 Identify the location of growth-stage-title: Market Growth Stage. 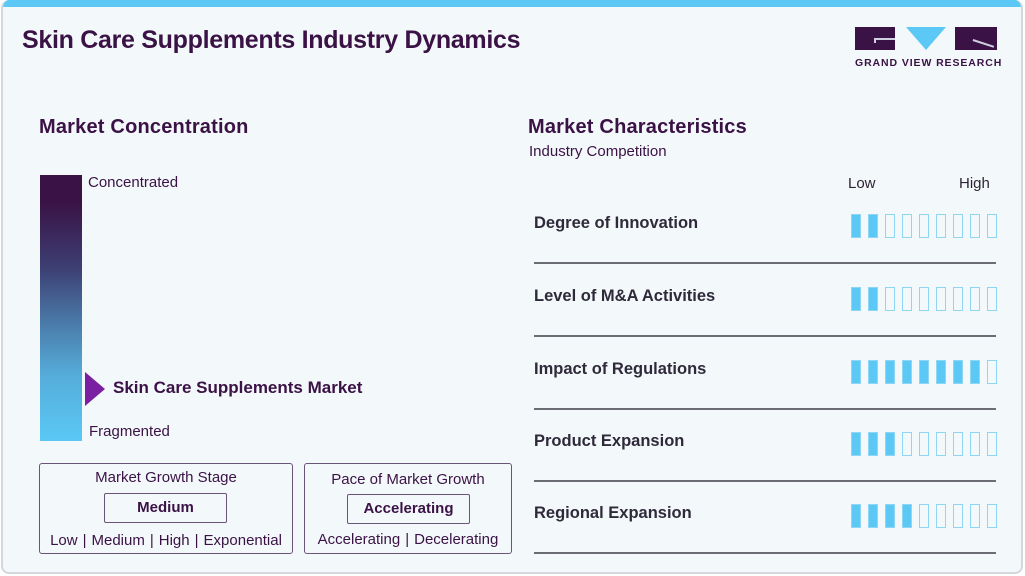
(166, 477).